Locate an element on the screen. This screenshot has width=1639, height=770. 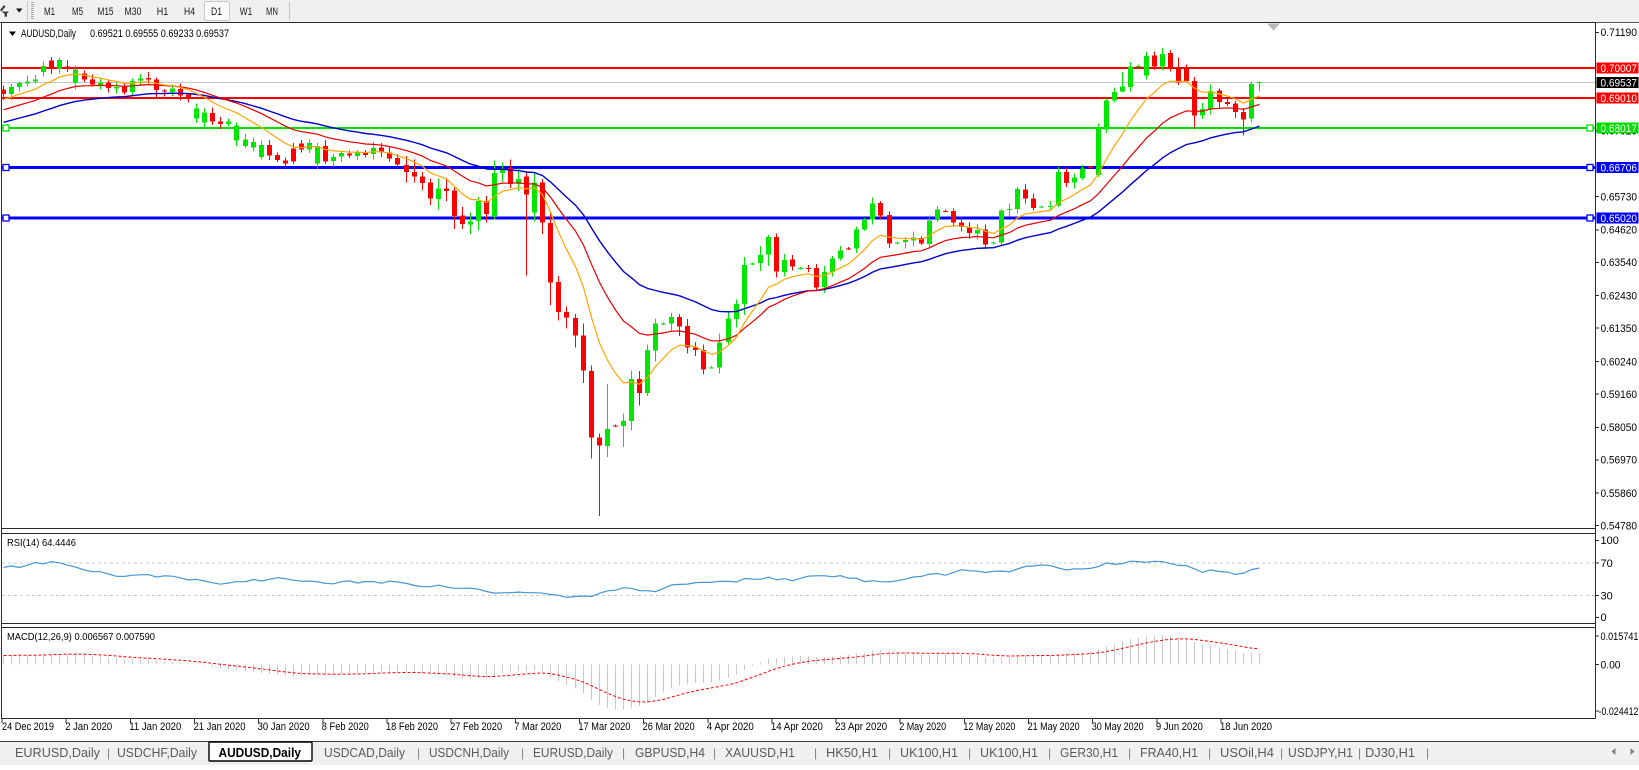
svg-text: 0.69010 is located at coordinates (1619, 99).